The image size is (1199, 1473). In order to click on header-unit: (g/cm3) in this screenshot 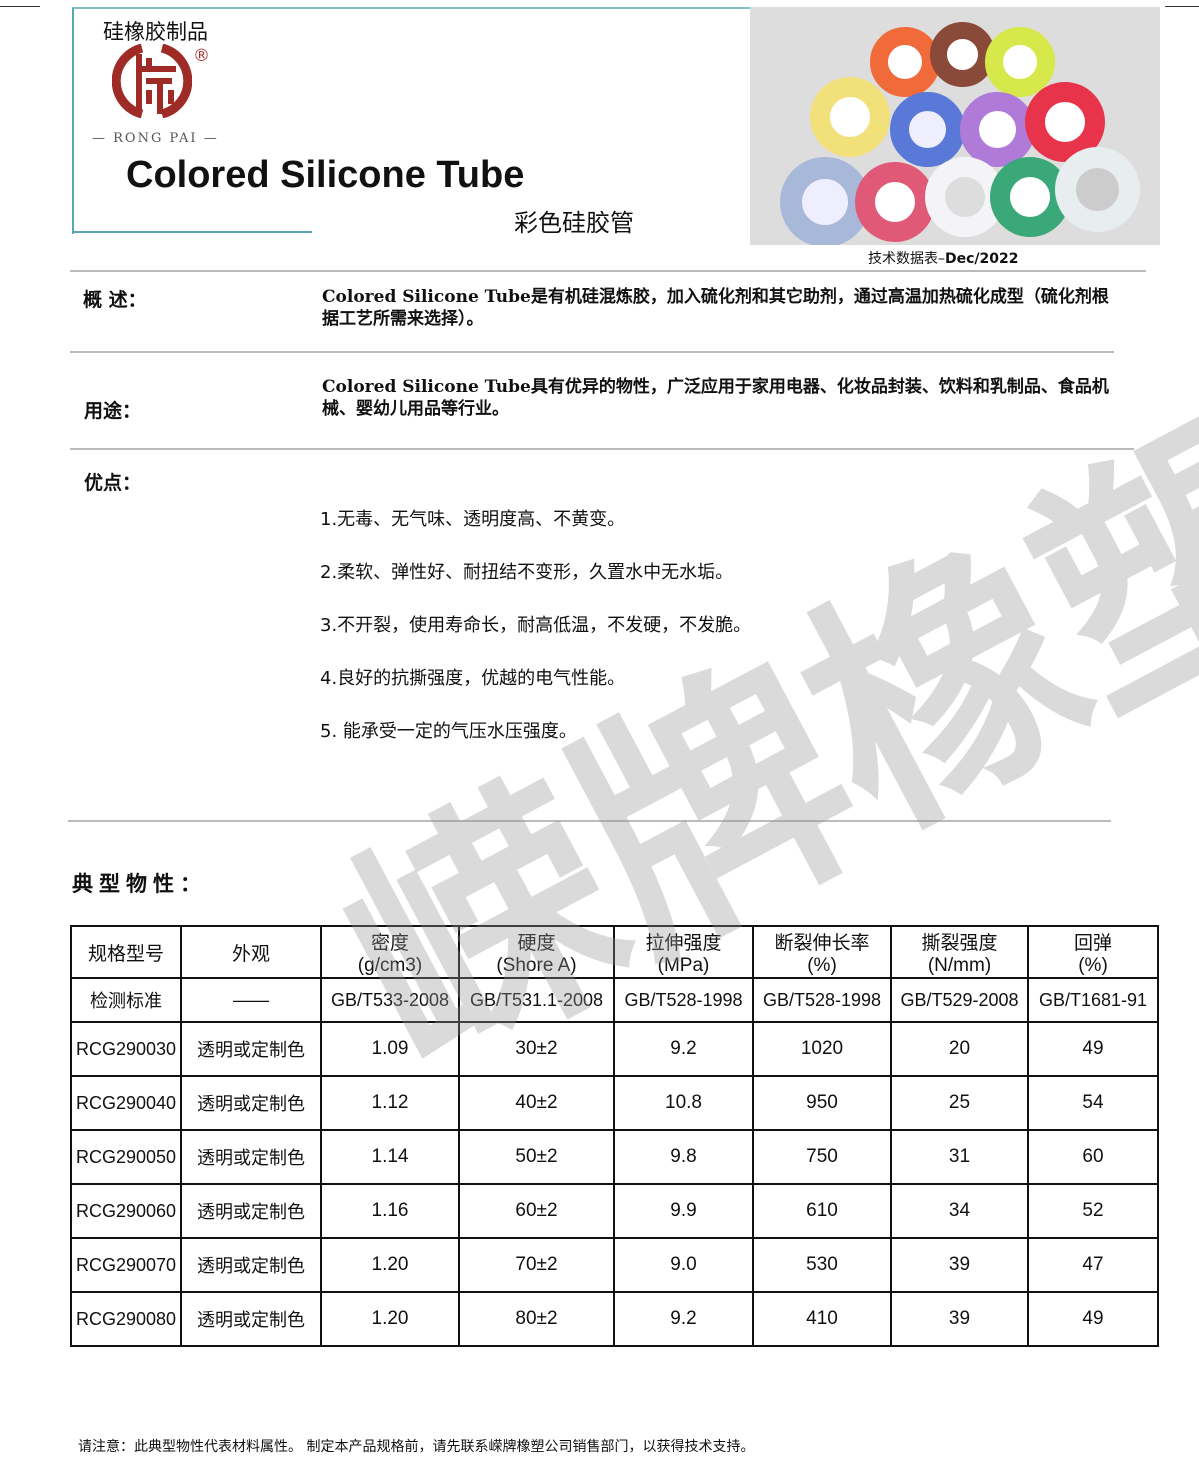, I will do `click(390, 965)`.